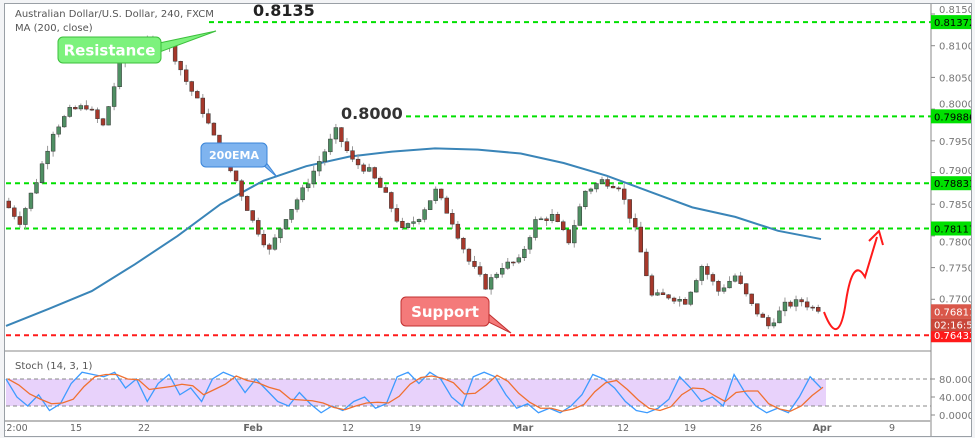 This screenshot has height=438, width=975. I want to click on level-price-label: 0.79886, so click(952, 117).